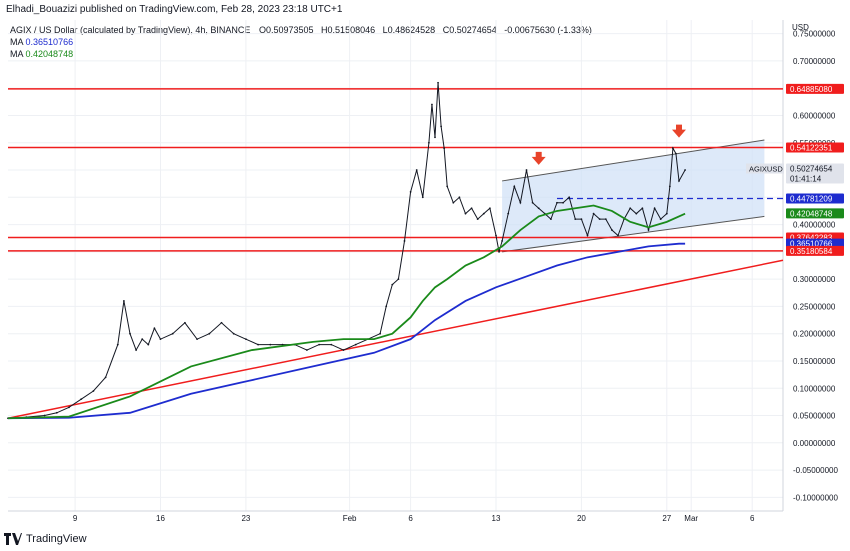 The image size is (850, 551). What do you see at coordinates (811, 148) in the screenshot?
I see `price-tag-label: 0.54122351` at bounding box center [811, 148].